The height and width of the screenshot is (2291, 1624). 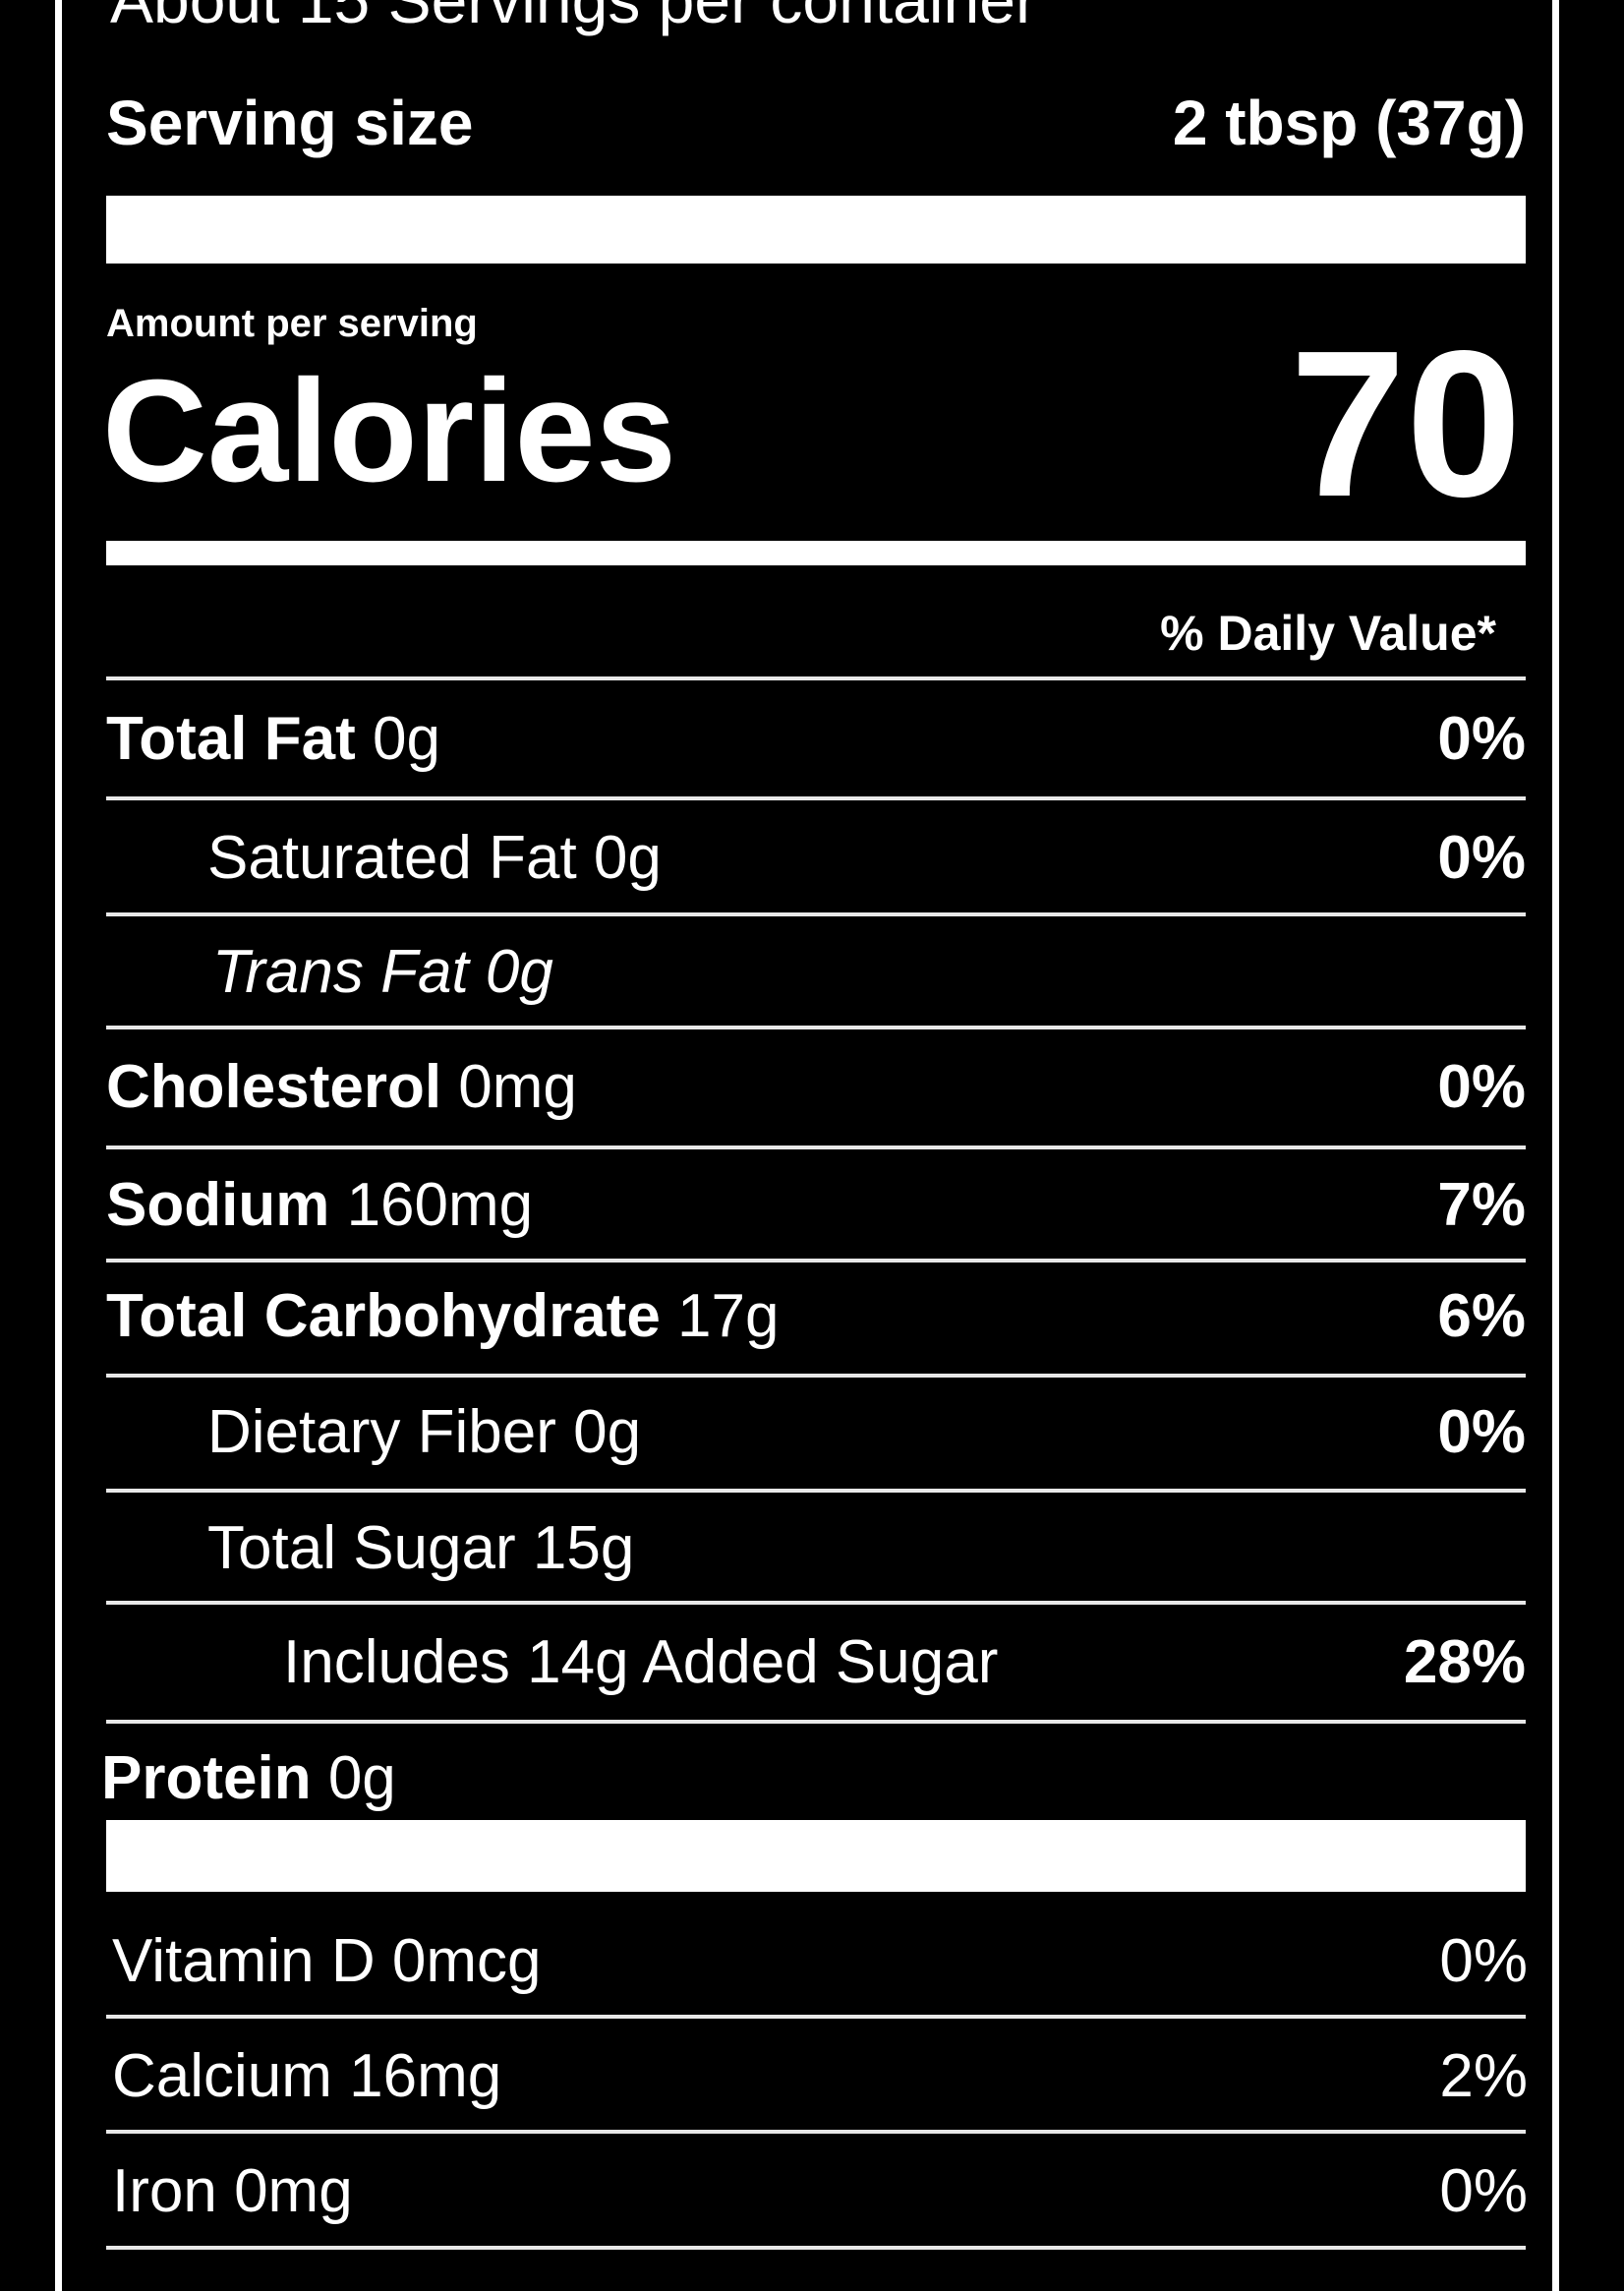 What do you see at coordinates (292, 323) in the screenshot?
I see `amount-per-serving: Amount per serving` at bounding box center [292, 323].